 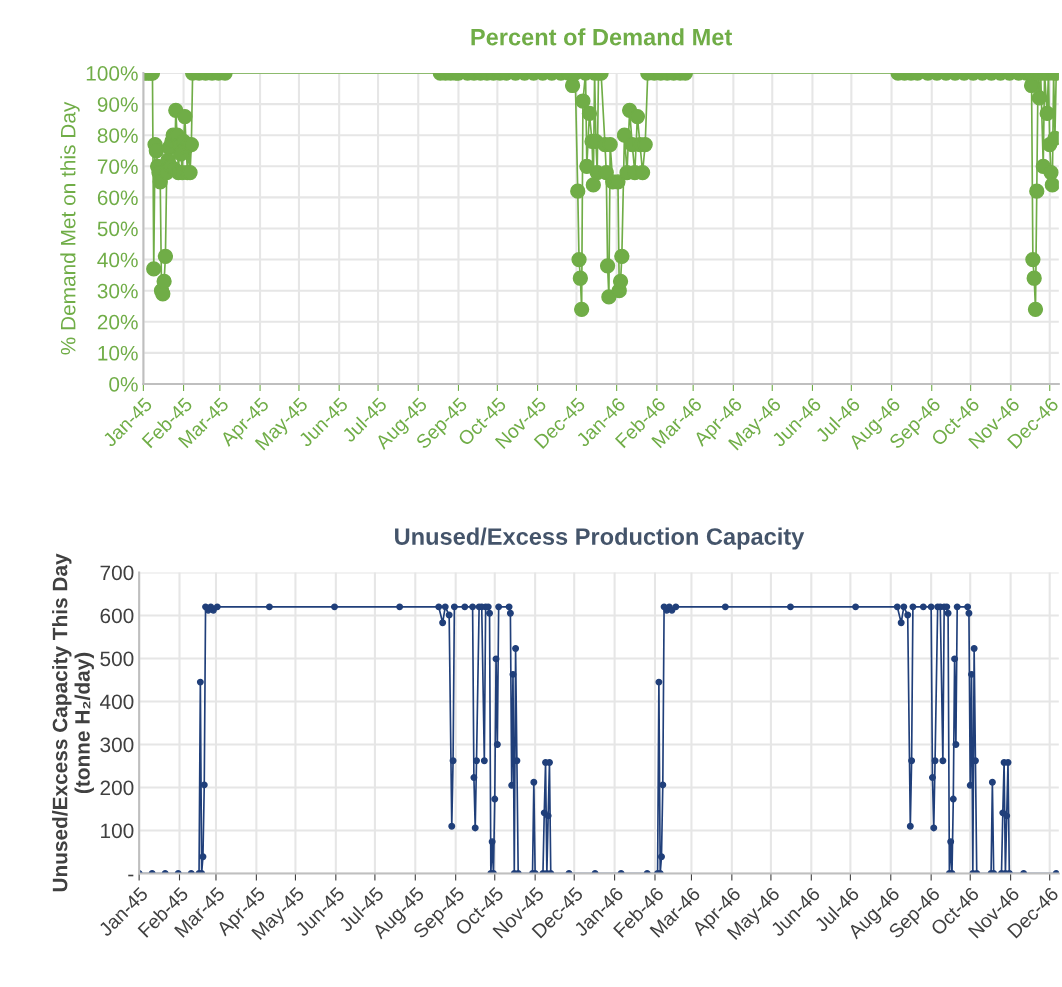 I want to click on y-tick-label: 400, so click(x=116, y=702).